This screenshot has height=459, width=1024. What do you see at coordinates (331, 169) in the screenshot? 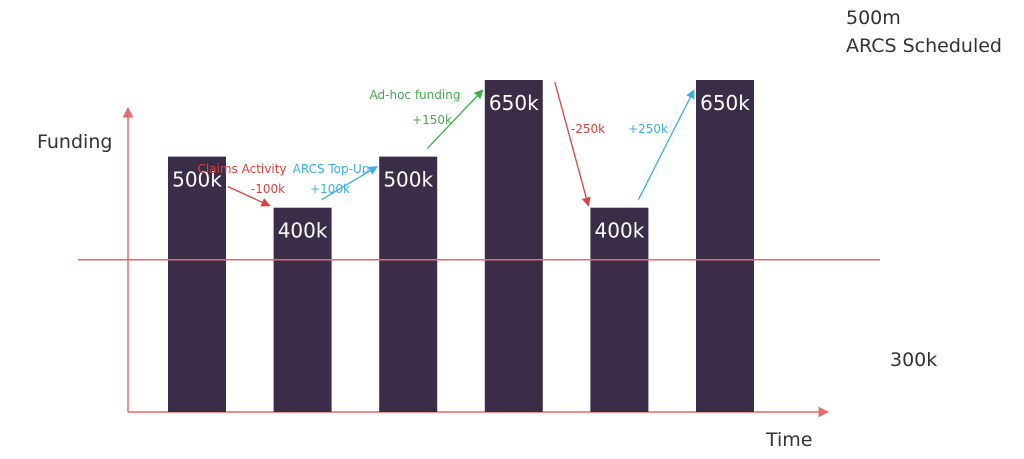
I see `annotation-title-2: ARCS Top-Up` at bounding box center [331, 169].